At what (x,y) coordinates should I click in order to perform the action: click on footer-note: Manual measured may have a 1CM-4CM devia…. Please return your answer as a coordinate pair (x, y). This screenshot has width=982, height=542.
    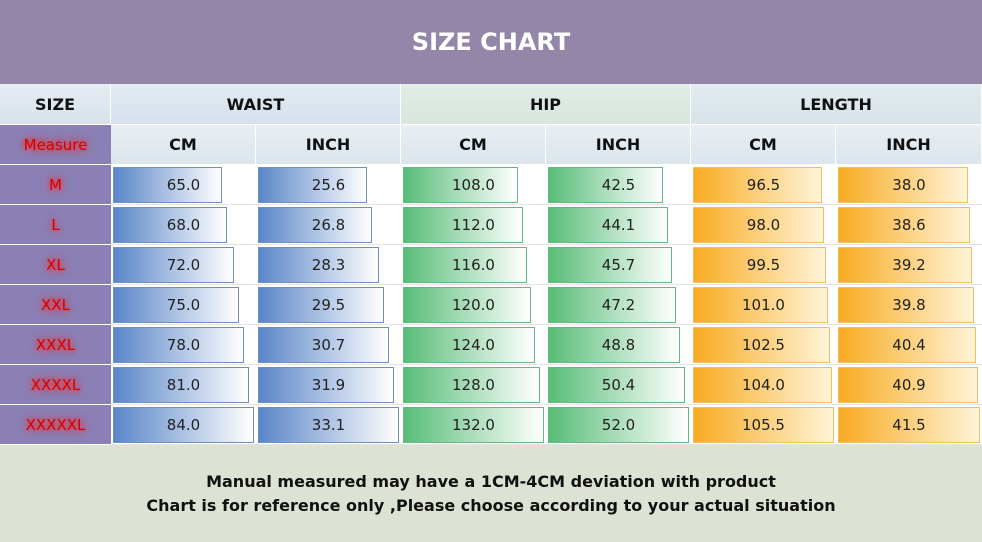
    Looking at the image, I should click on (491, 481).